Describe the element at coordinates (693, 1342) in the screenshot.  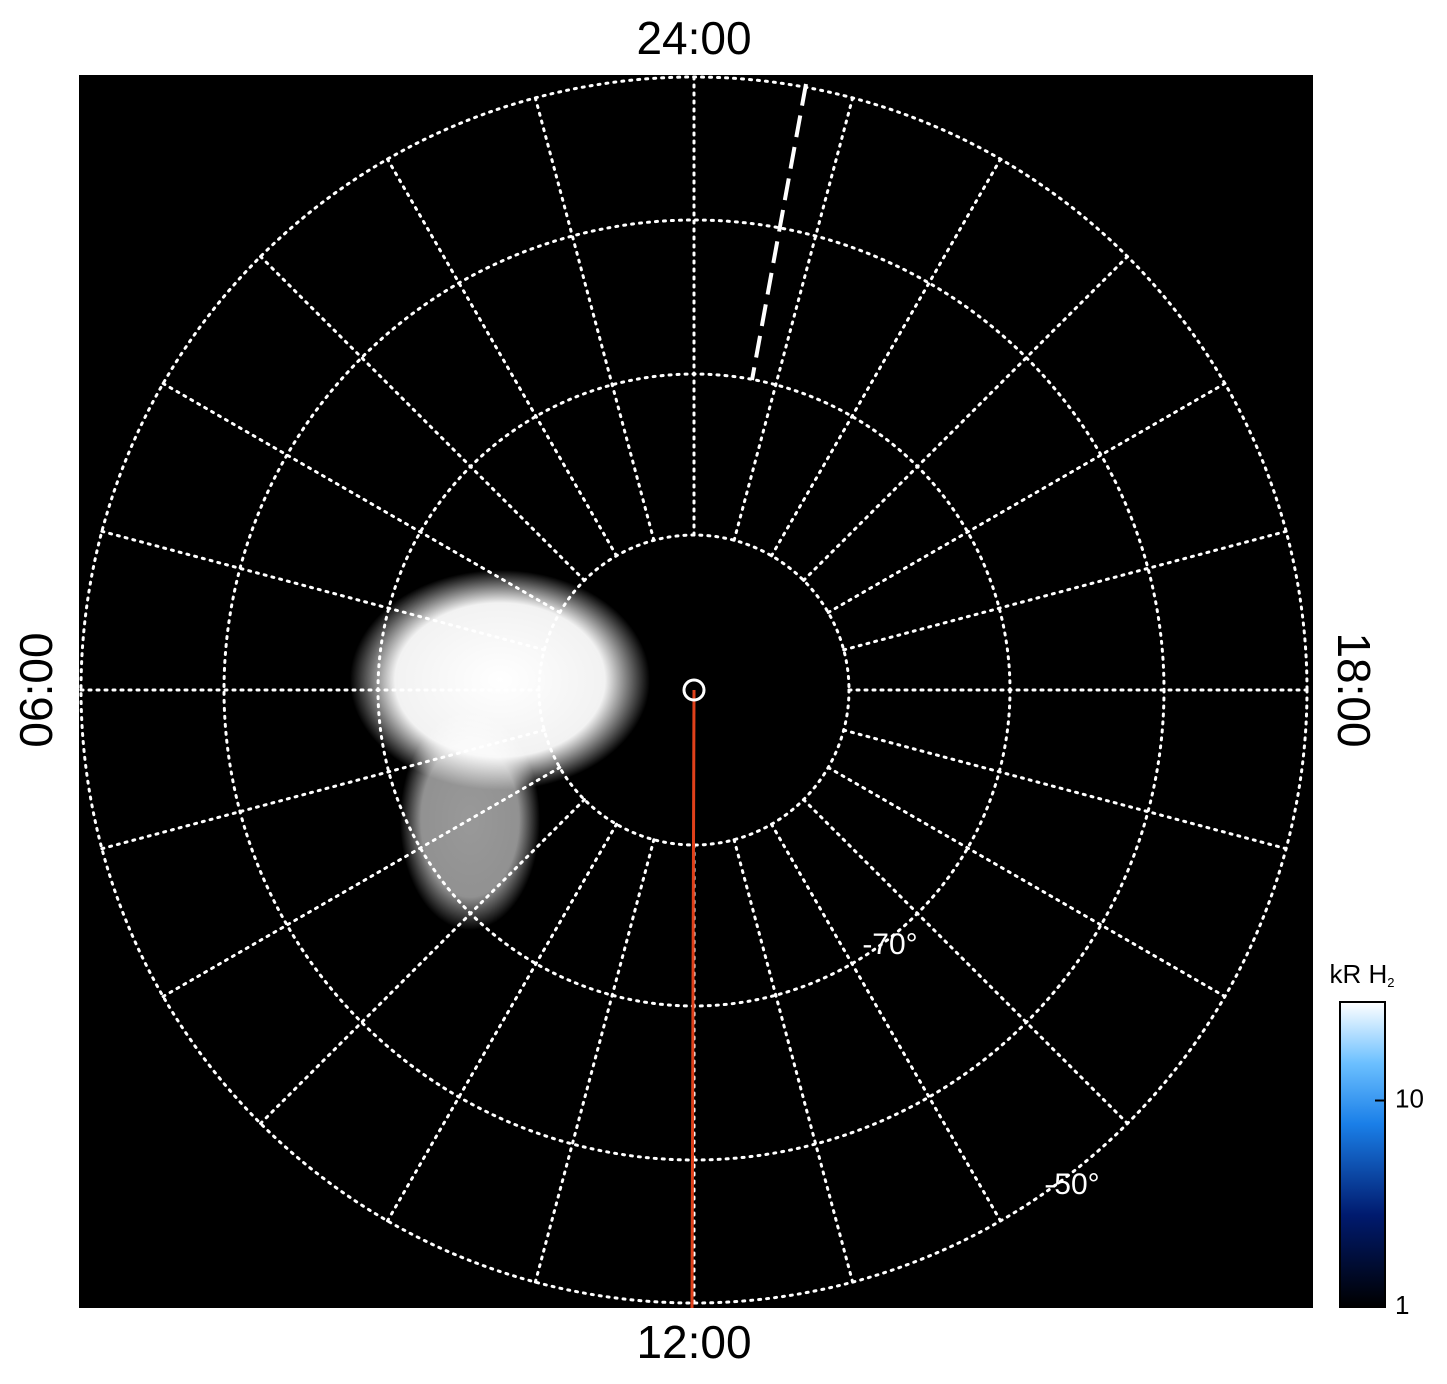
I see `time-label: 12:00` at that location.